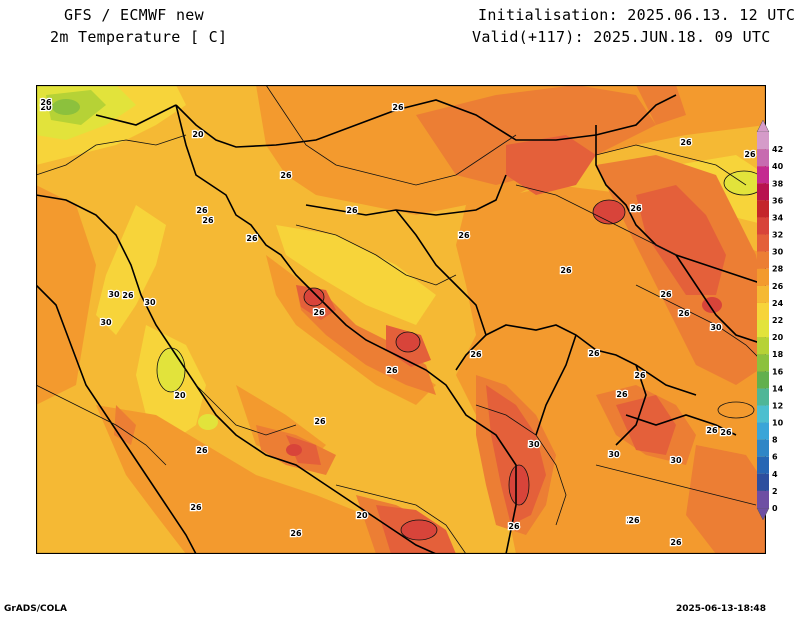 This screenshot has width=800, height=618. I want to click on colorbar-min-arrow, so click(763, 513).